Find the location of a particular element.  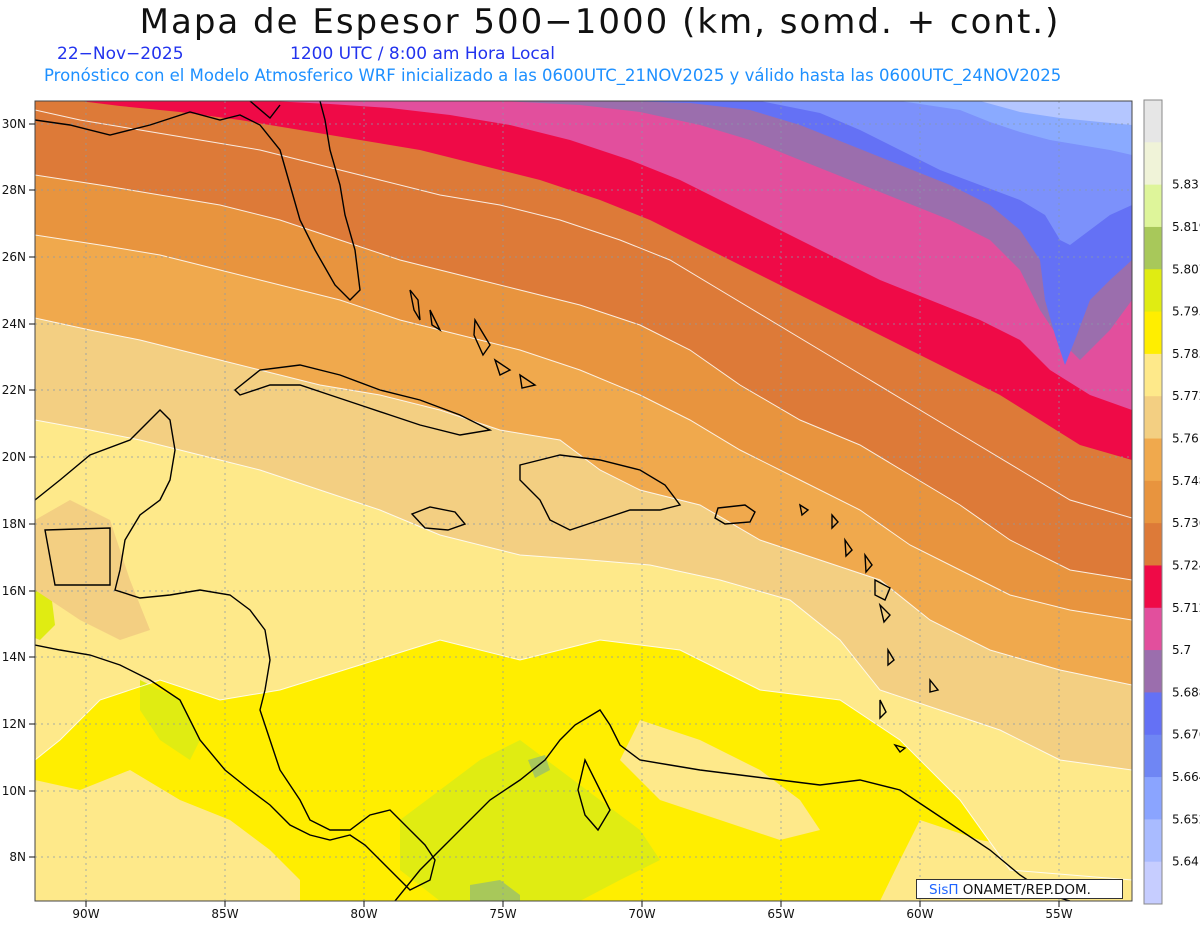

band-5760-b is located at coordinates (92, 570).